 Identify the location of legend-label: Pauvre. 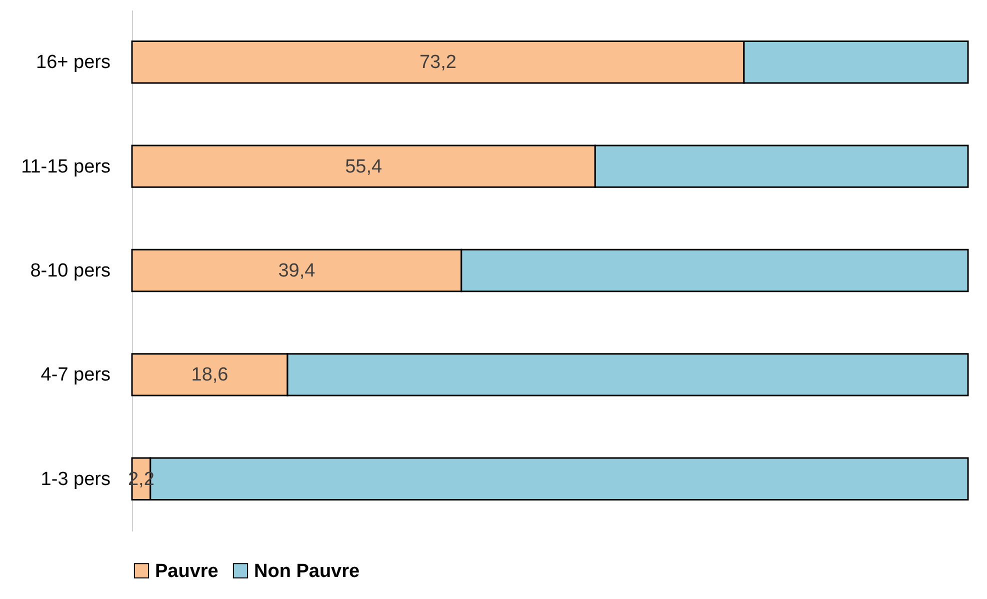
(186, 571).